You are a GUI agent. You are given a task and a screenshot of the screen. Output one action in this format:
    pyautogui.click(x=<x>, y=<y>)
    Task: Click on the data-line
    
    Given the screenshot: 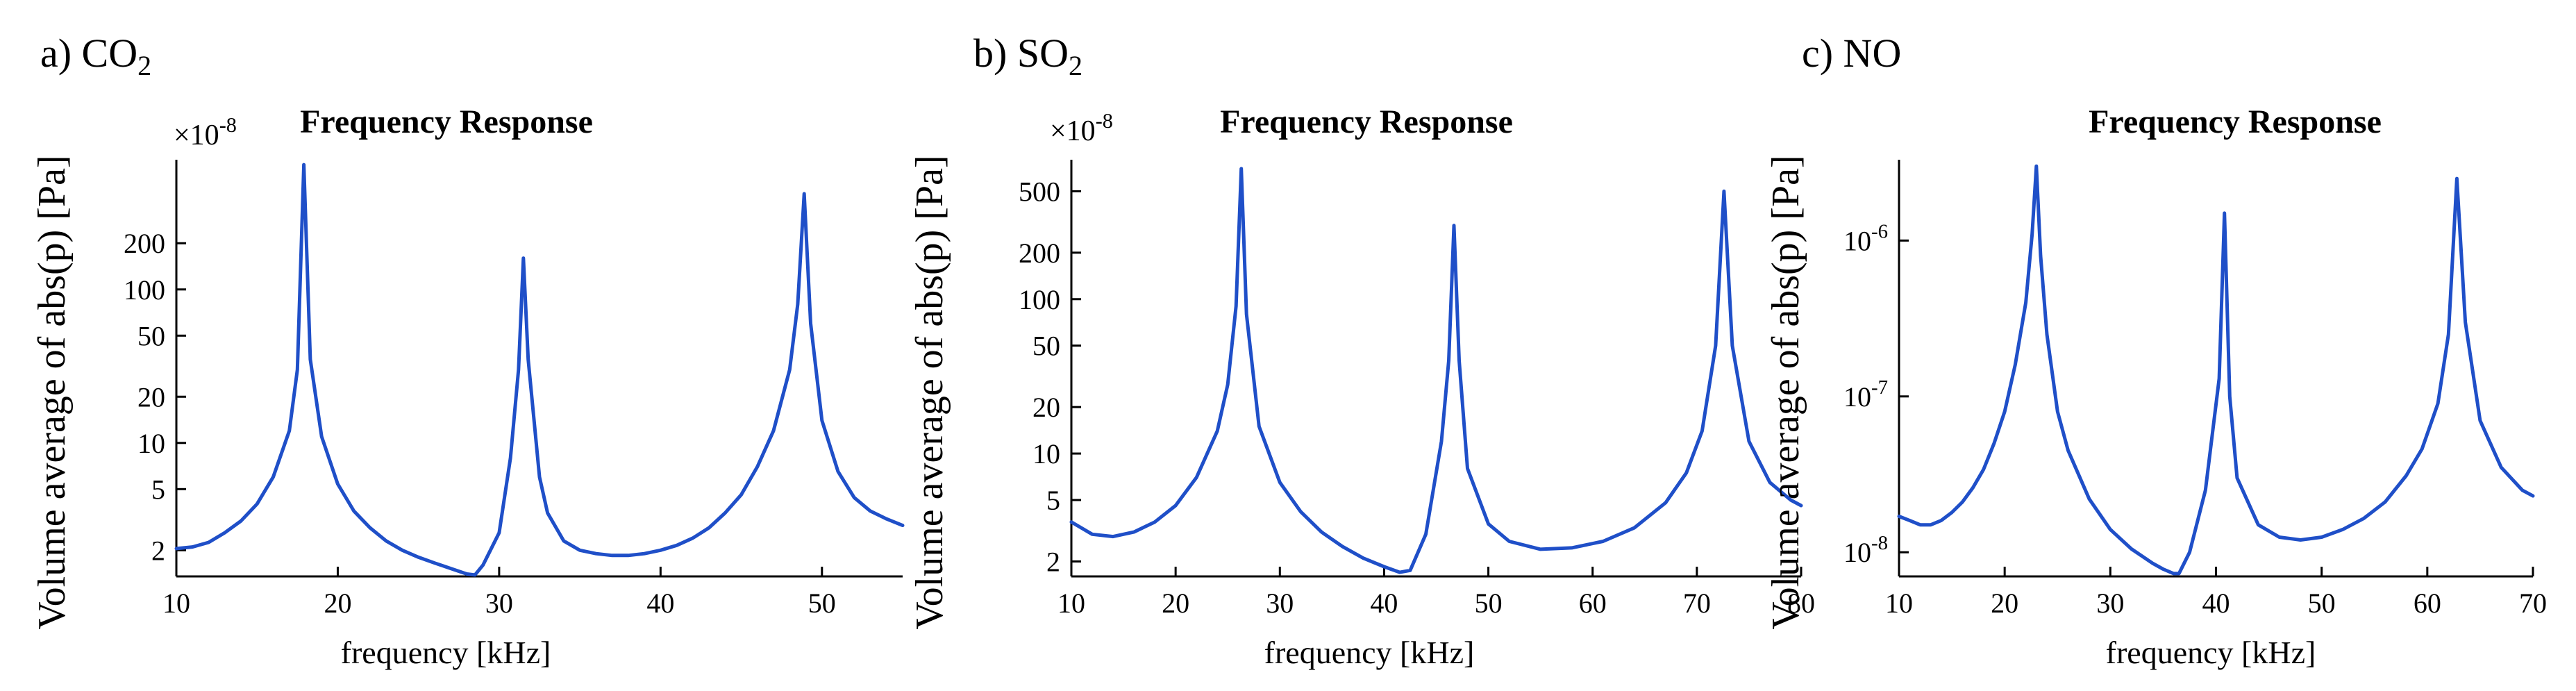 What is the action you would take?
    pyautogui.click(x=2216, y=370)
    